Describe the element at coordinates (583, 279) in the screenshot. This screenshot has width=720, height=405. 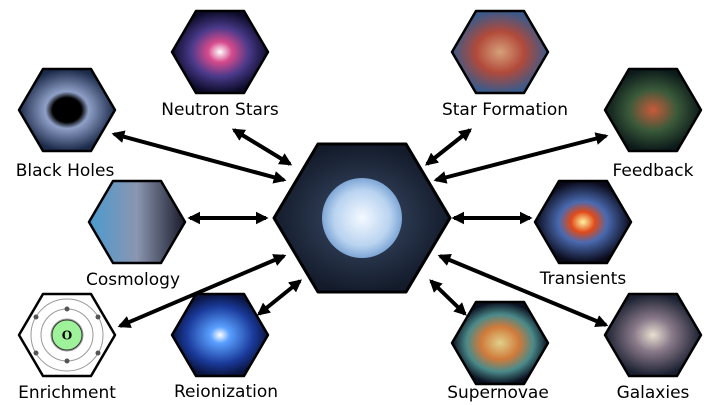
I see `node-label: Transients` at that location.